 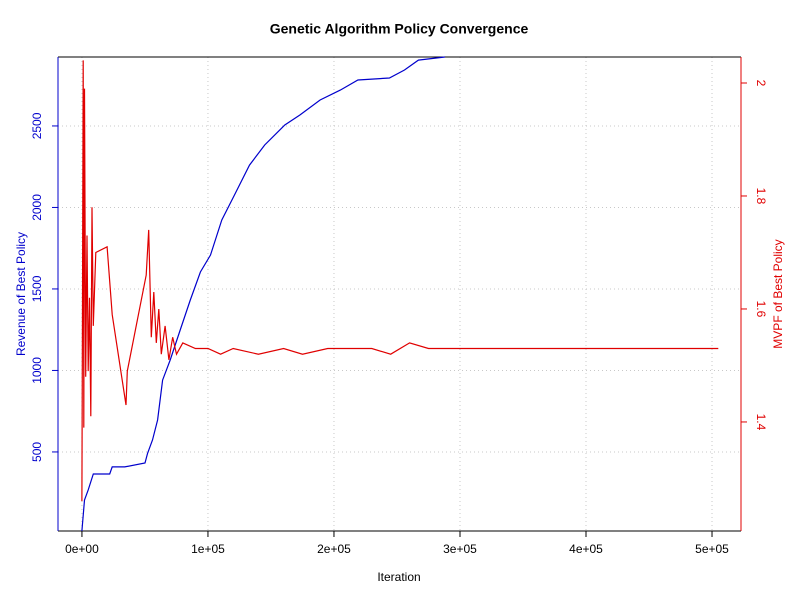 What do you see at coordinates (761, 309) in the screenshot?
I see `y2-tick-label: 1.6` at bounding box center [761, 309].